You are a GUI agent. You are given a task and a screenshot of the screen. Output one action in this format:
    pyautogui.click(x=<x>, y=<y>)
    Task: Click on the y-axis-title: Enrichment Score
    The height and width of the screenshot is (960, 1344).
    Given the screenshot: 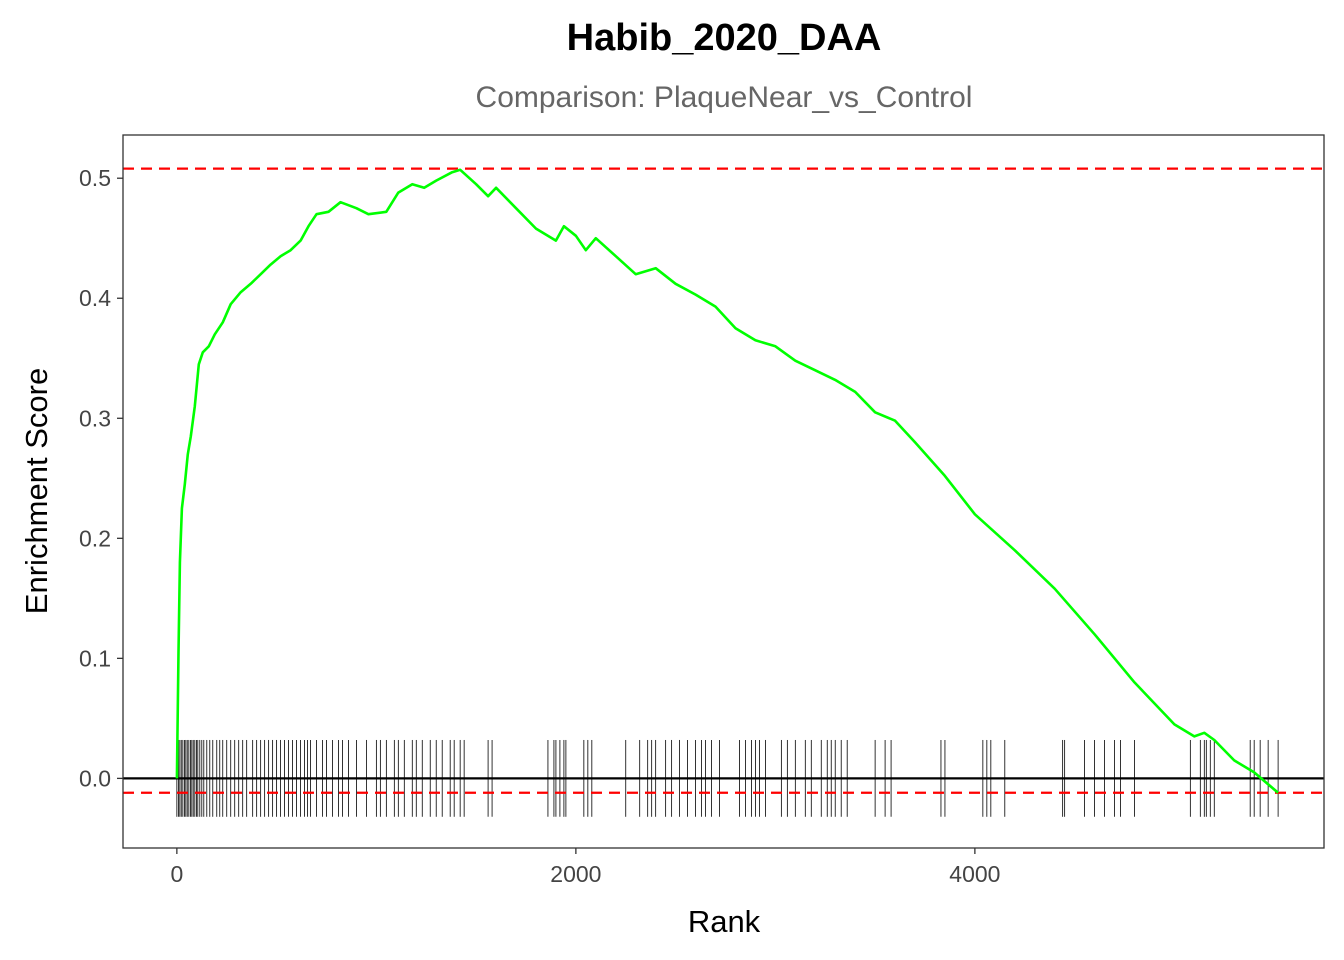 What is the action you would take?
    pyautogui.click(x=36, y=491)
    